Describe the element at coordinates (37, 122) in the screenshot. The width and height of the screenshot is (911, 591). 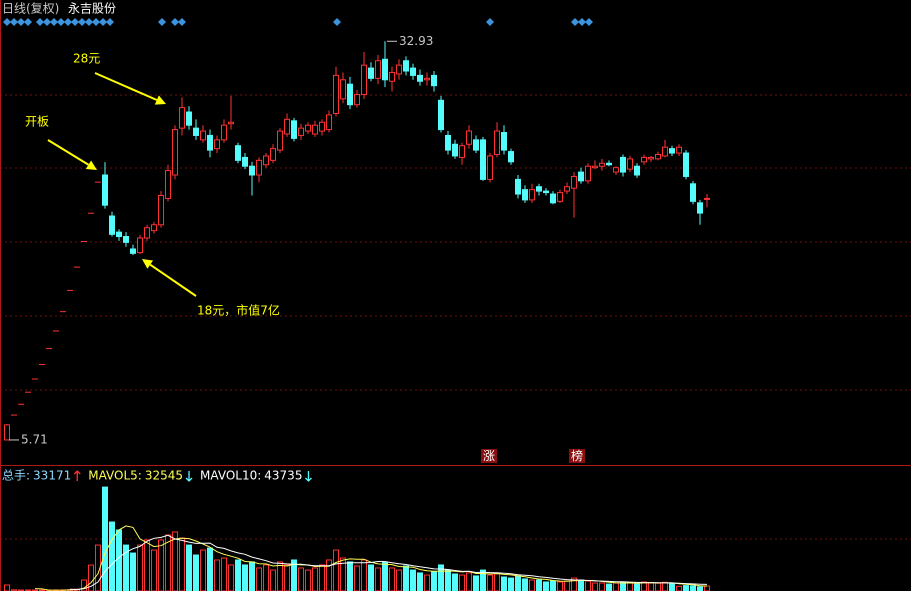
I see `annotation: 开板` at that location.